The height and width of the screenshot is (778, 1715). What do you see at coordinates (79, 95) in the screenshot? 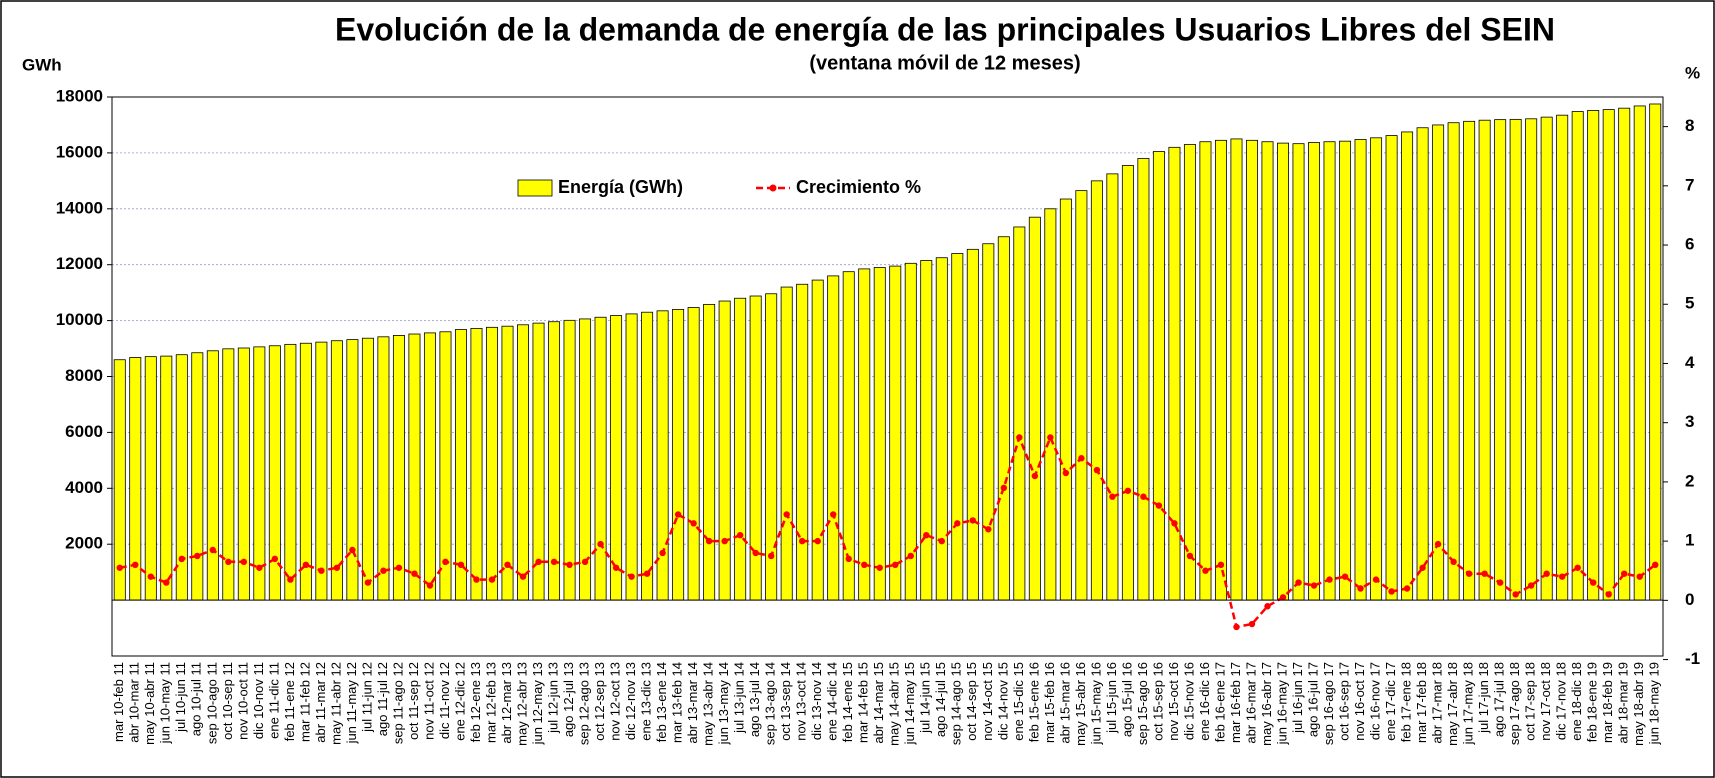
I see `y-tick-label: 18000` at bounding box center [79, 95].